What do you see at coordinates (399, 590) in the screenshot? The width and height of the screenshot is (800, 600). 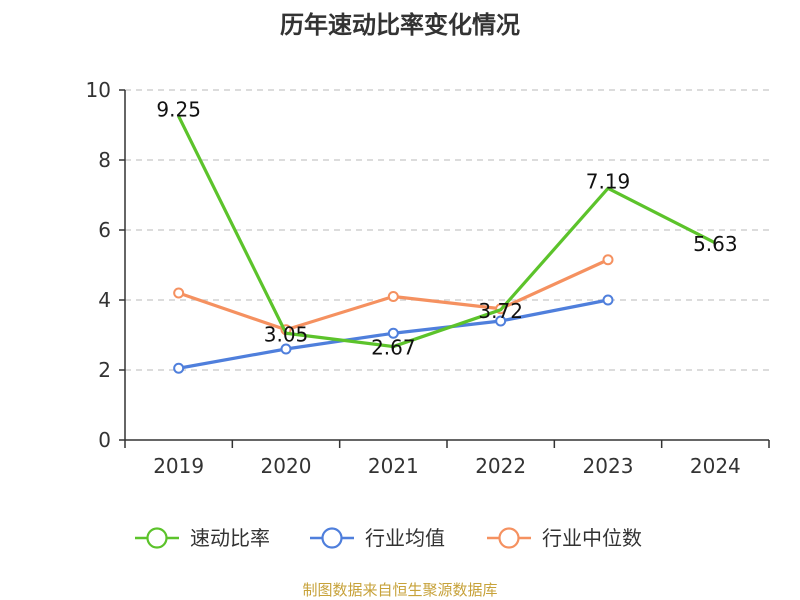 I see `source-note: 制图数据来自恒生聚源数据库` at bounding box center [399, 590].